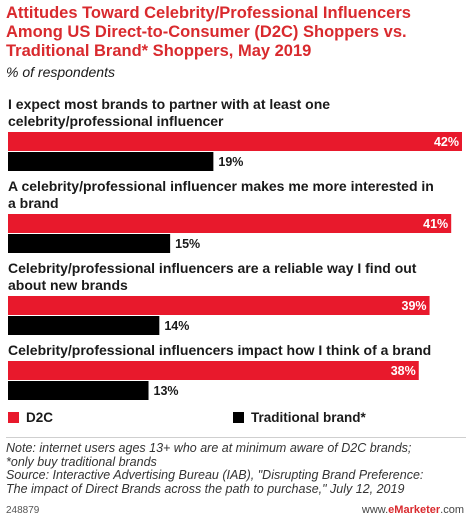 This screenshot has width=470, height=524. What do you see at coordinates (60, 72) in the screenshot?
I see `chart-subtitle: % of respondents` at bounding box center [60, 72].